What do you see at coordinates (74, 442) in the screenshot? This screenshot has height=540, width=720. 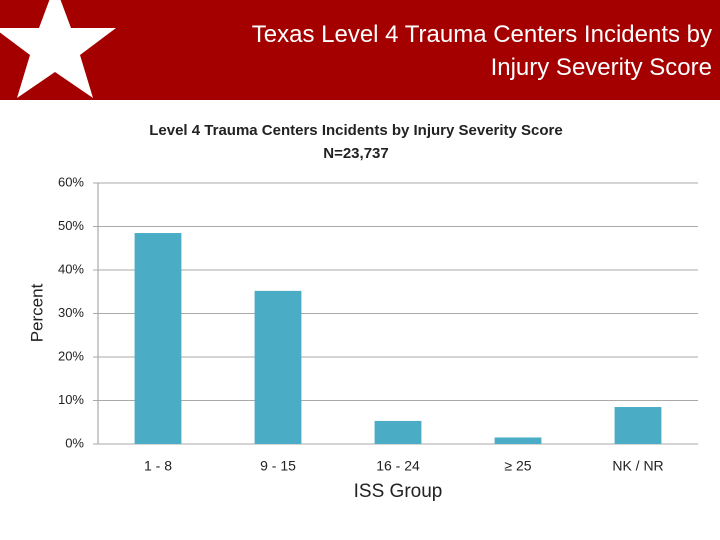 I see `y-tick-label: 0%` at bounding box center [74, 442].